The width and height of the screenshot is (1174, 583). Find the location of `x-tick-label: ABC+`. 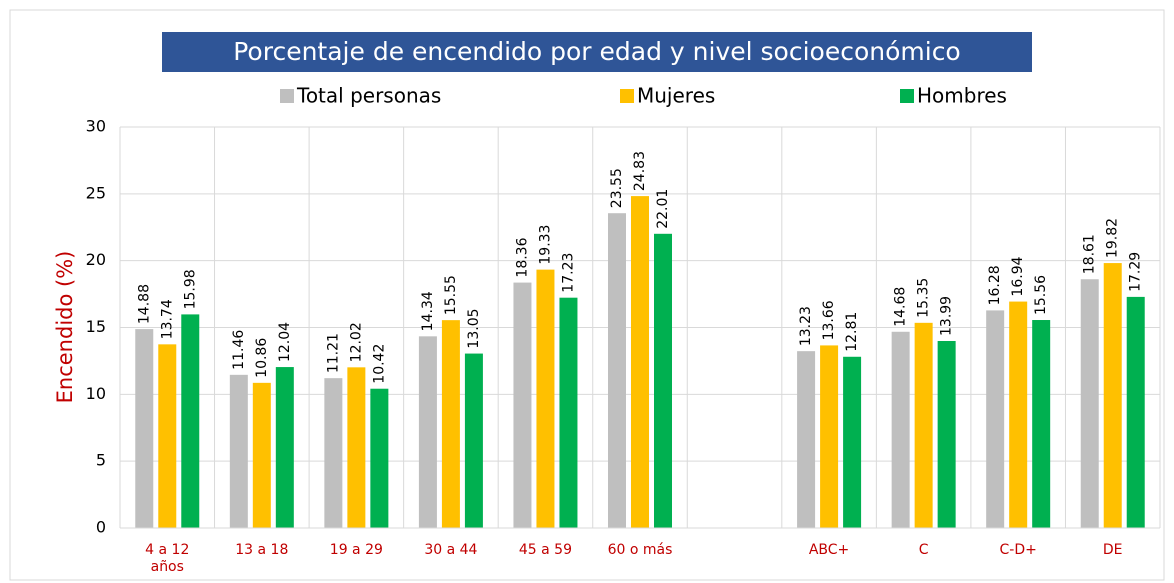

x-tick-label: ABC+ is located at coordinates (829, 550).